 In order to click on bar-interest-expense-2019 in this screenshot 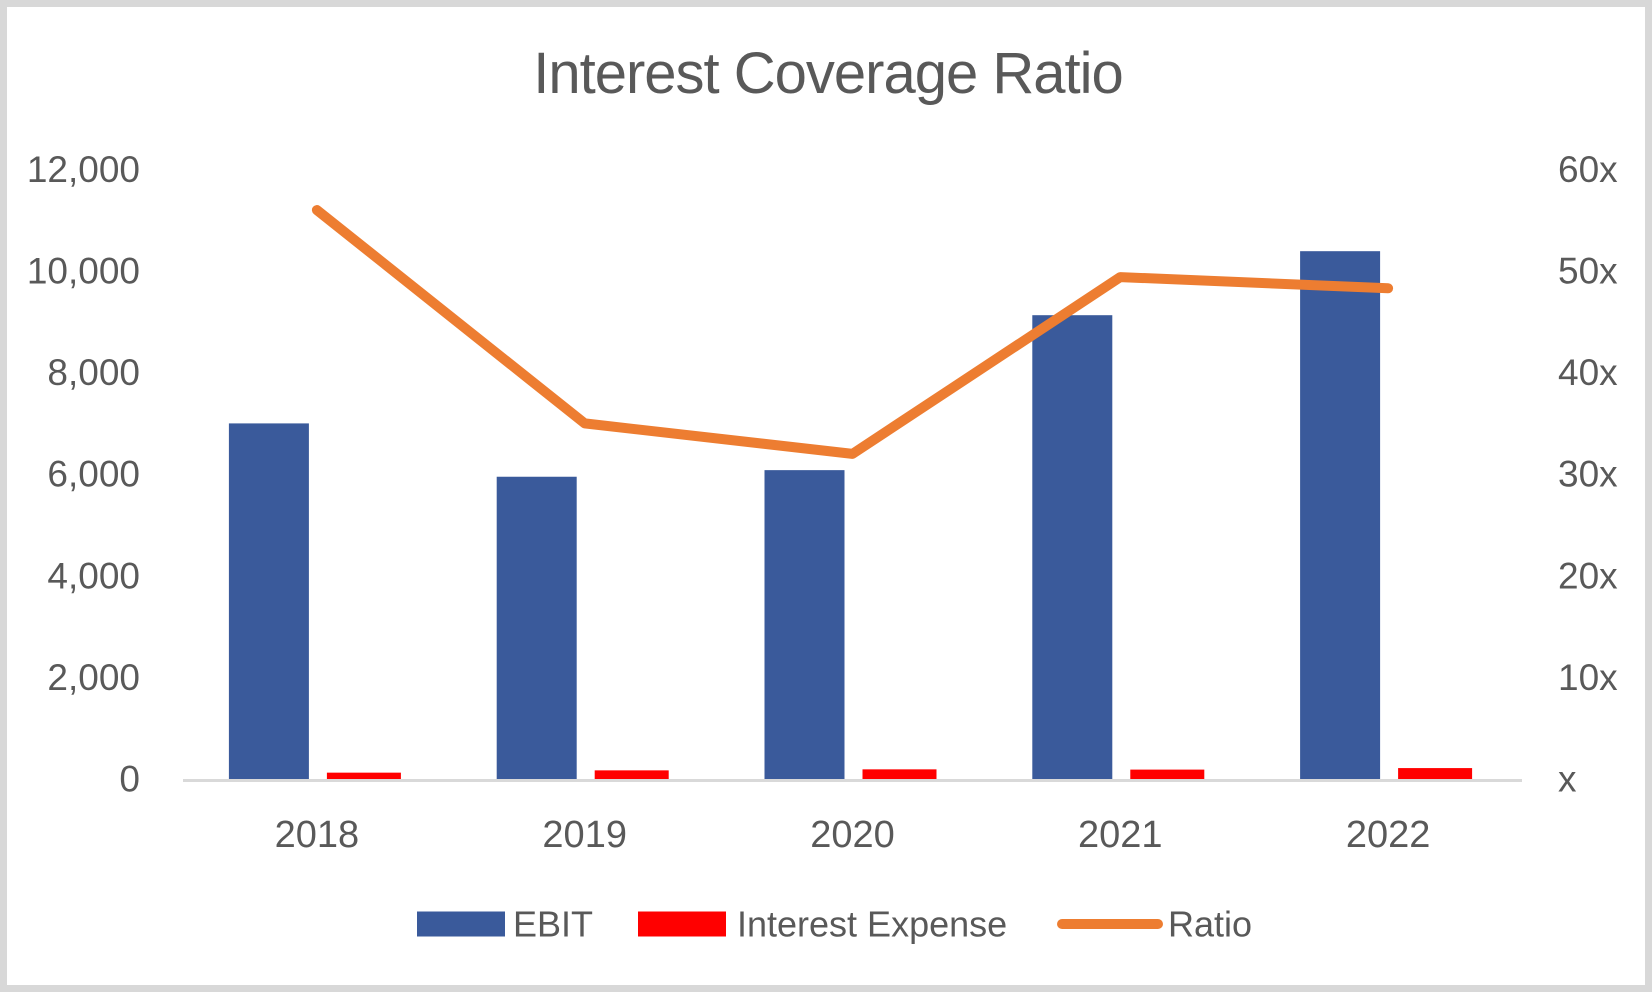, I will do `click(631, 774)`.